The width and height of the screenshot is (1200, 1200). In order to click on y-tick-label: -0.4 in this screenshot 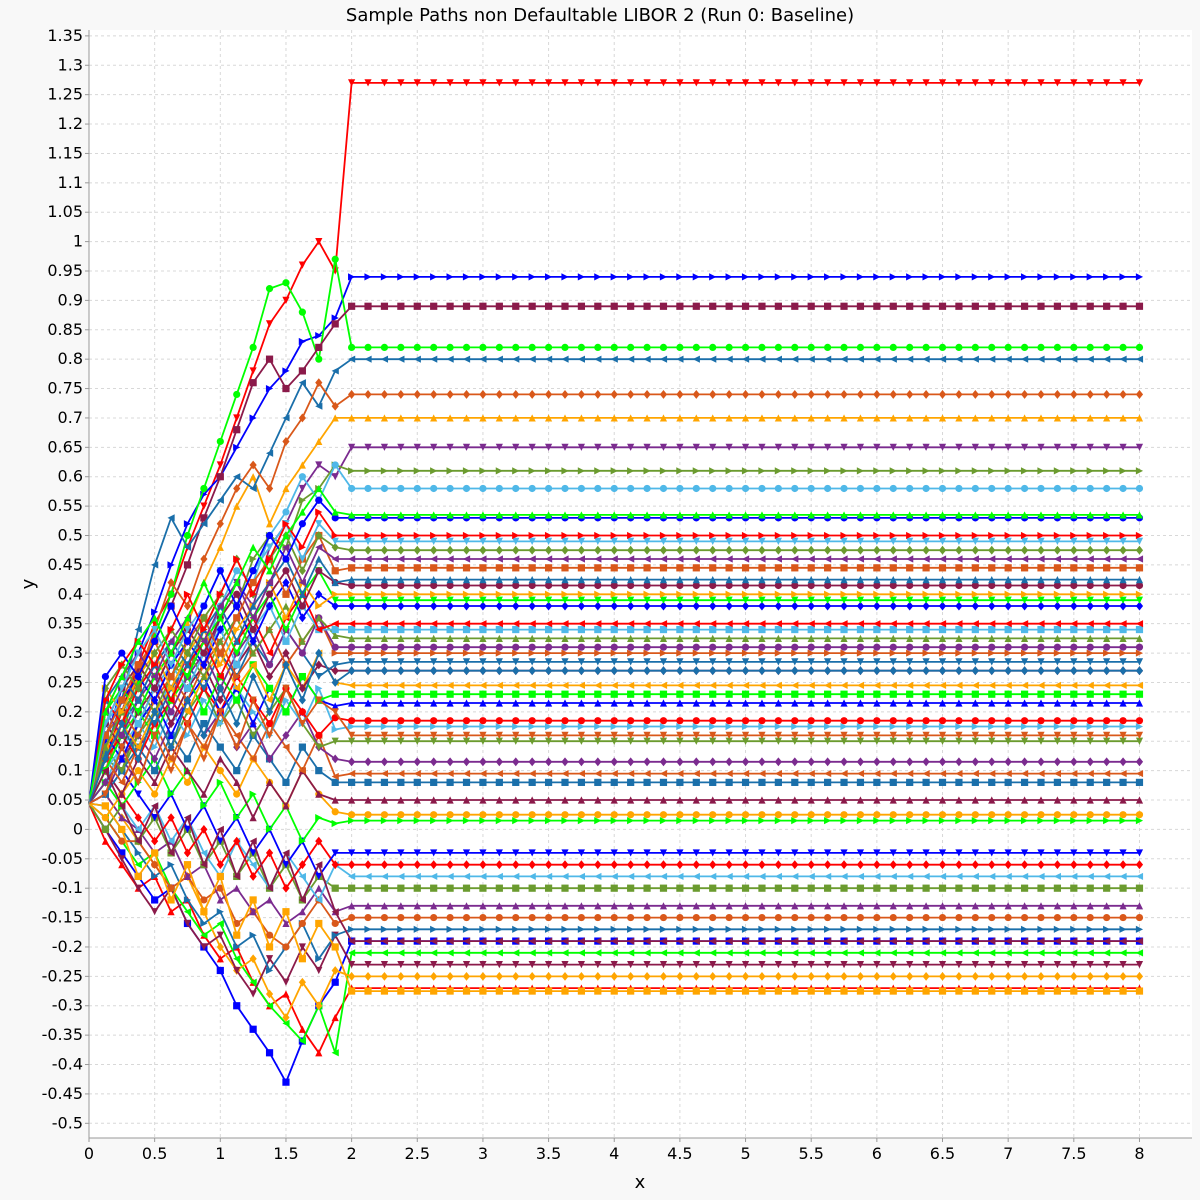, I will do `click(67, 1064)`.